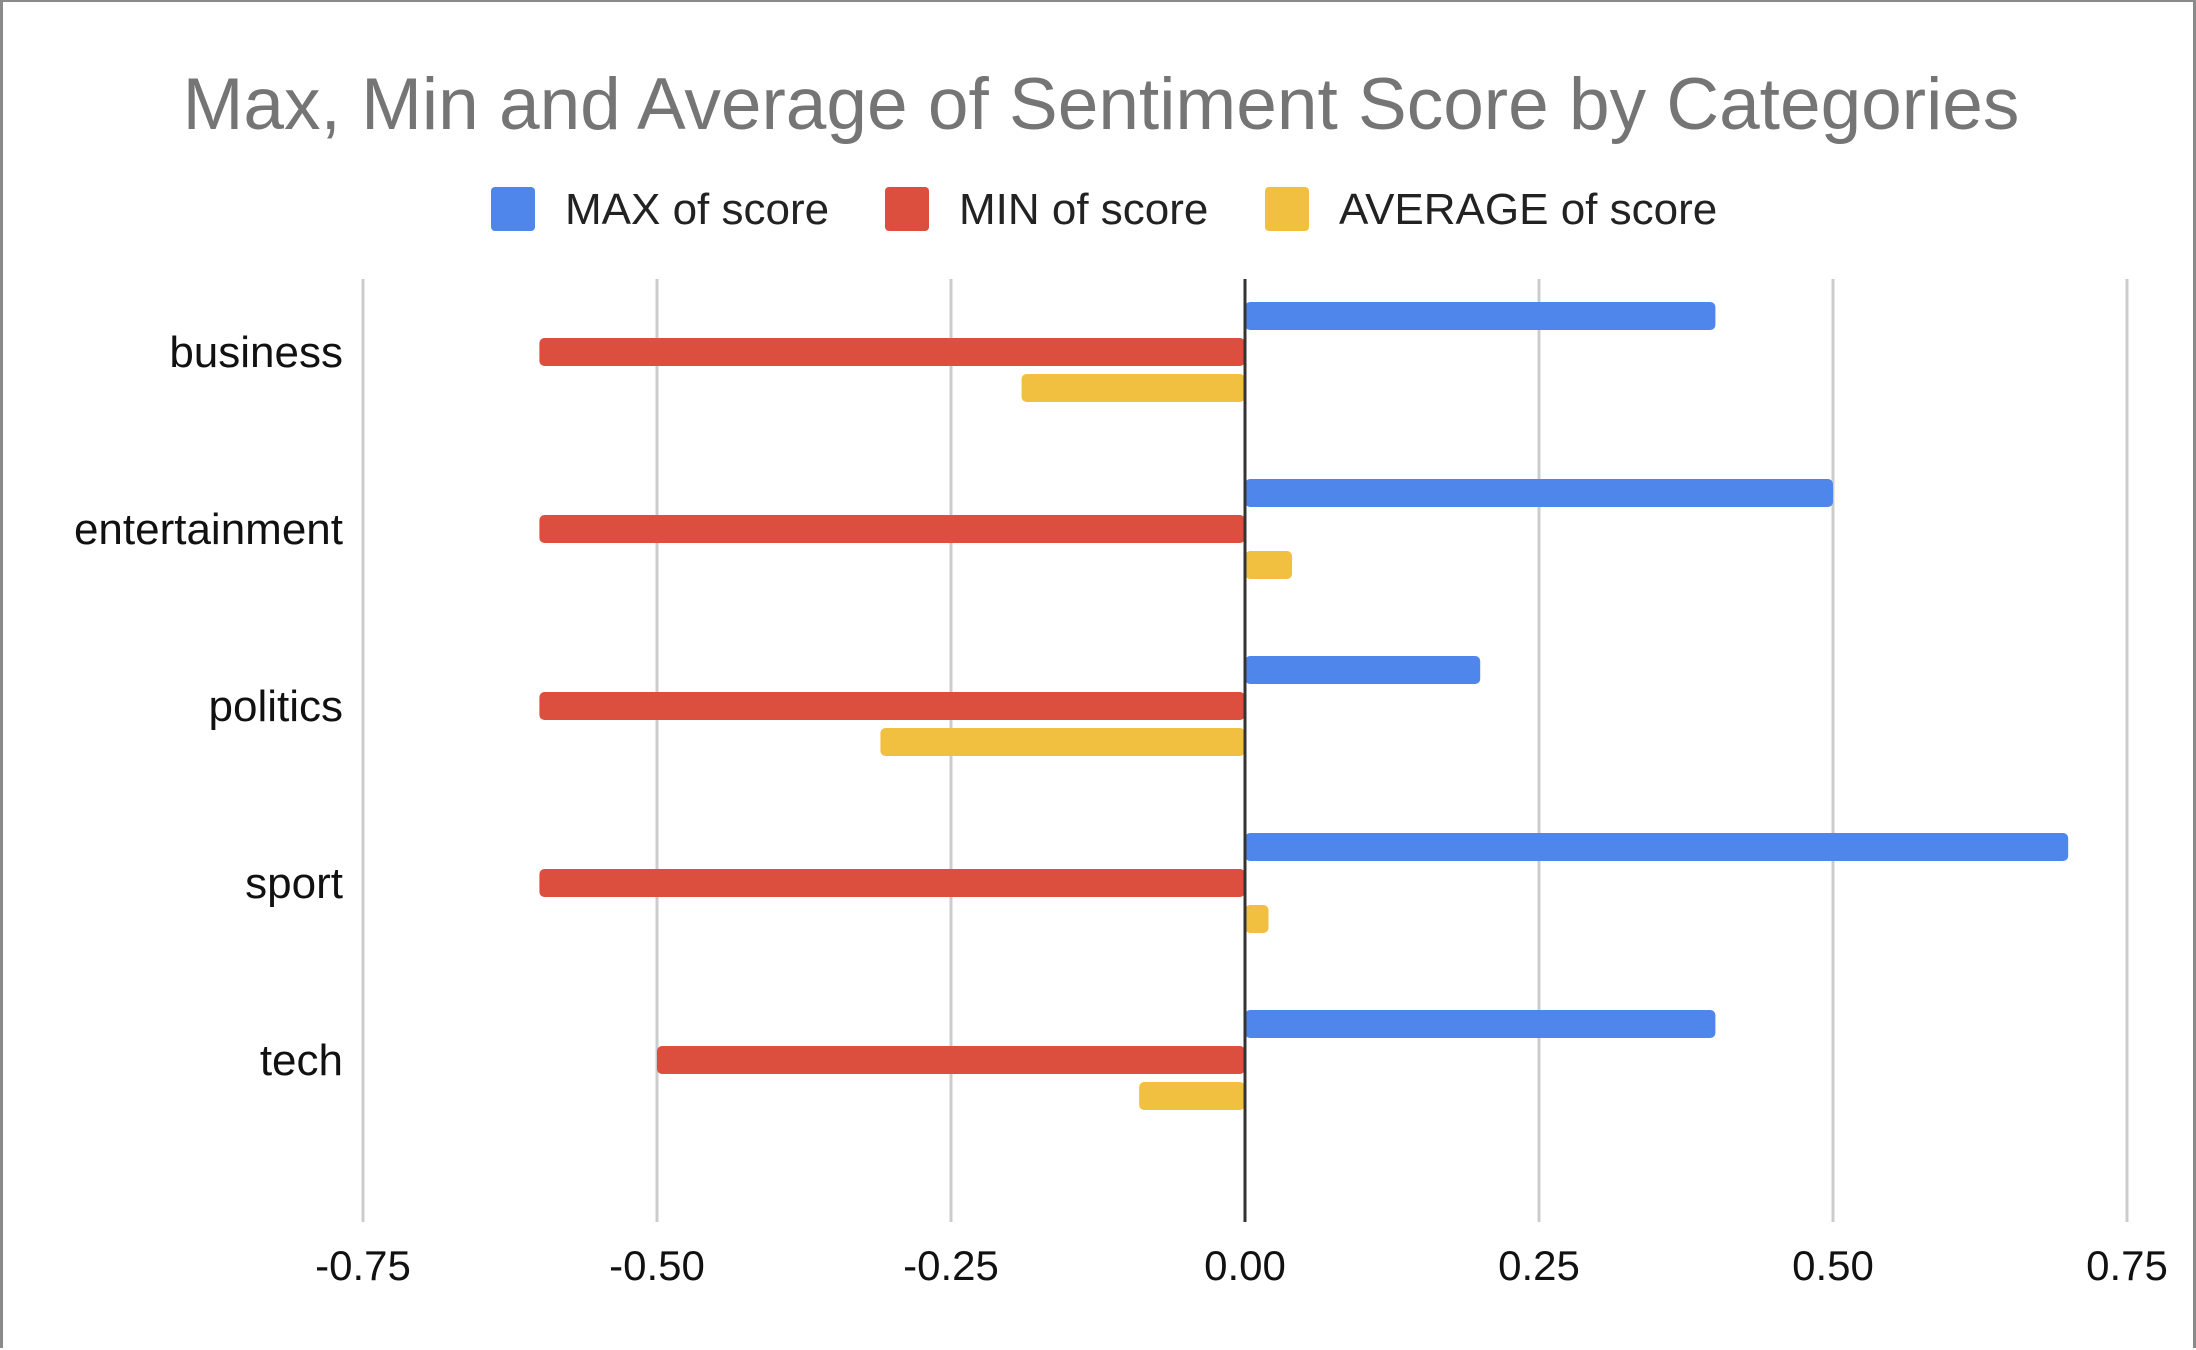  What do you see at coordinates (1480, 1024) in the screenshot?
I see `bar-tech-max` at bounding box center [1480, 1024].